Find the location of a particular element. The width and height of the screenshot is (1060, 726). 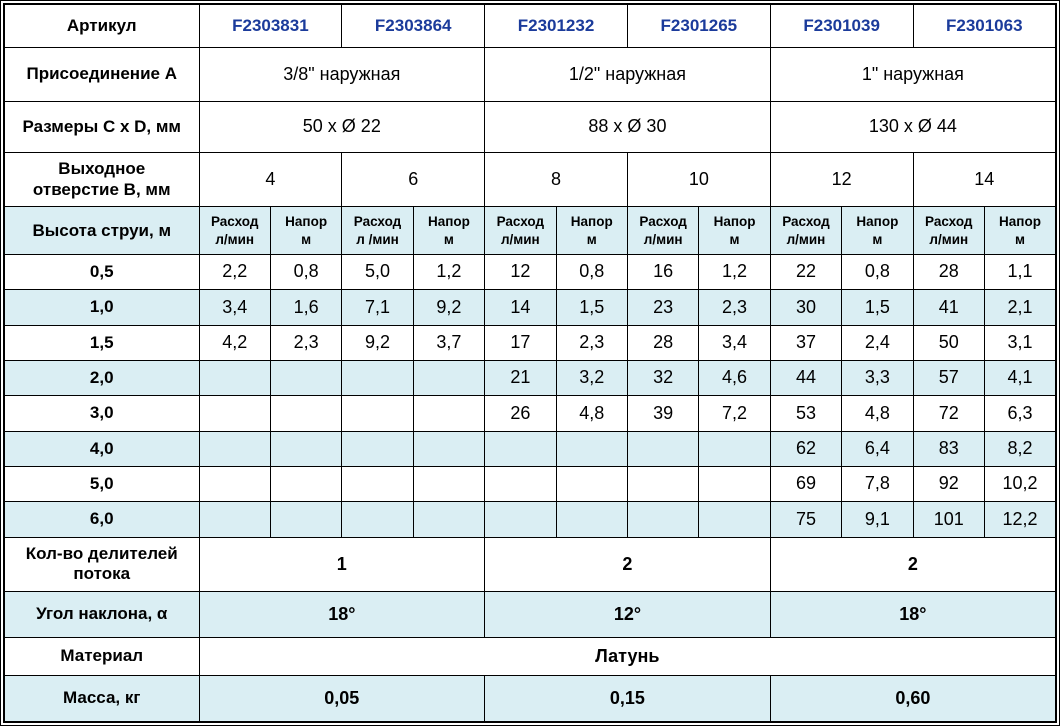

value-cell: 5,0 is located at coordinates (377, 272).